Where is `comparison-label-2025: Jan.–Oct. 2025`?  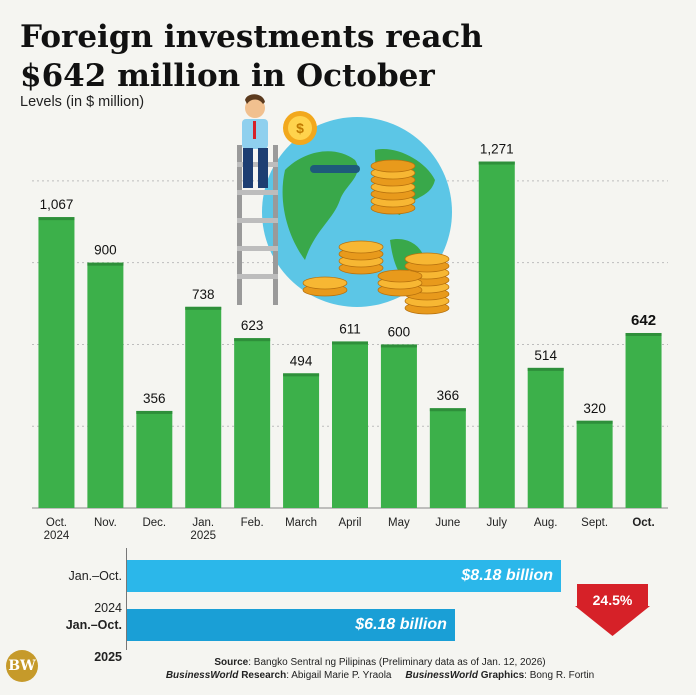 comparison-label-2025: Jan.–Oct. 2025 is located at coordinates (93, 641).